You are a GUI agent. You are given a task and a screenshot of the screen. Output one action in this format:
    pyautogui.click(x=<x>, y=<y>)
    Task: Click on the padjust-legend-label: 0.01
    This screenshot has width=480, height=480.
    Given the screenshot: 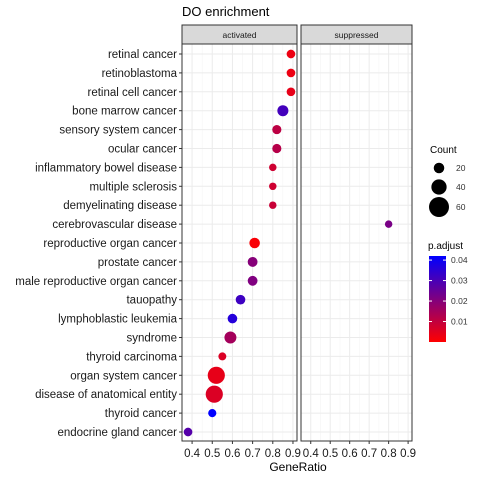 What is the action you would take?
    pyautogui.click(x=459, y=322)
    